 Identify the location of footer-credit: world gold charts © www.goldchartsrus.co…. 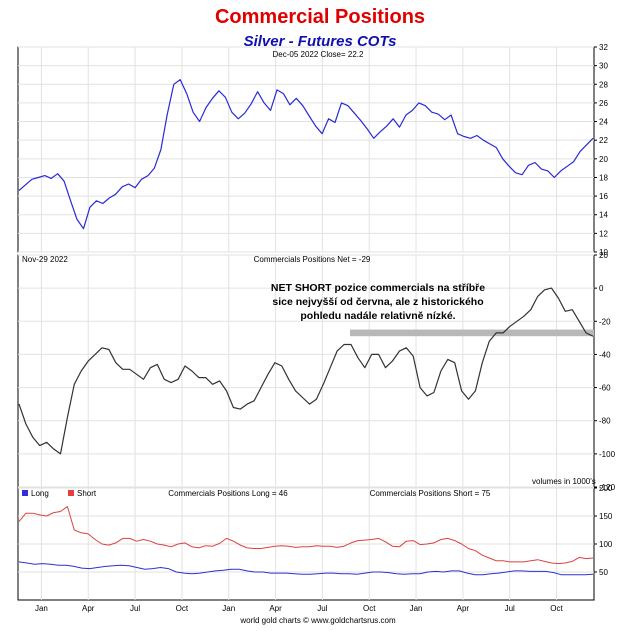
(317, 620).